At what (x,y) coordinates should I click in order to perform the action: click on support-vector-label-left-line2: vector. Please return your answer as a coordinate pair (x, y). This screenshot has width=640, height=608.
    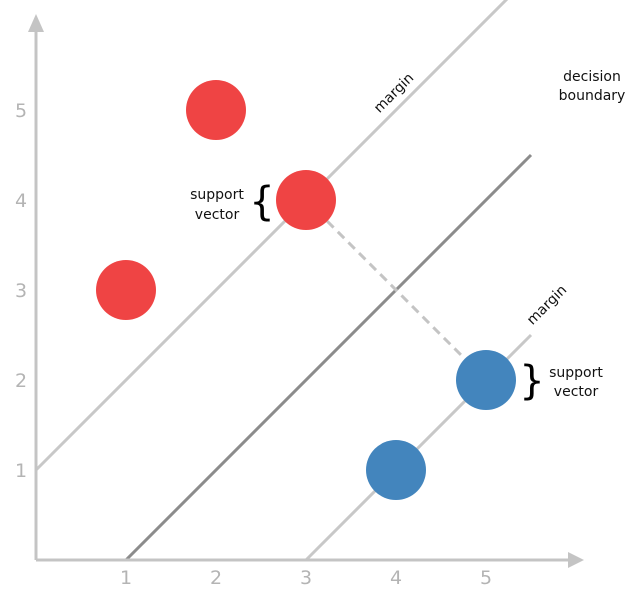
    Looking at the image, I should click on (217, 215).